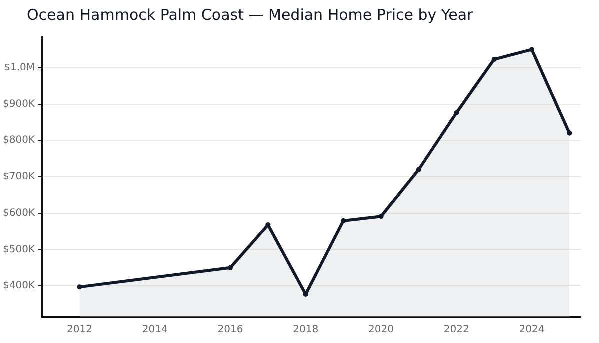 This screenshot has height=343, width=599. What do you see at coordinates (19, 250) in the screenshot?
I see `y-tick-label: $500K` at bounding box center [19, 250].